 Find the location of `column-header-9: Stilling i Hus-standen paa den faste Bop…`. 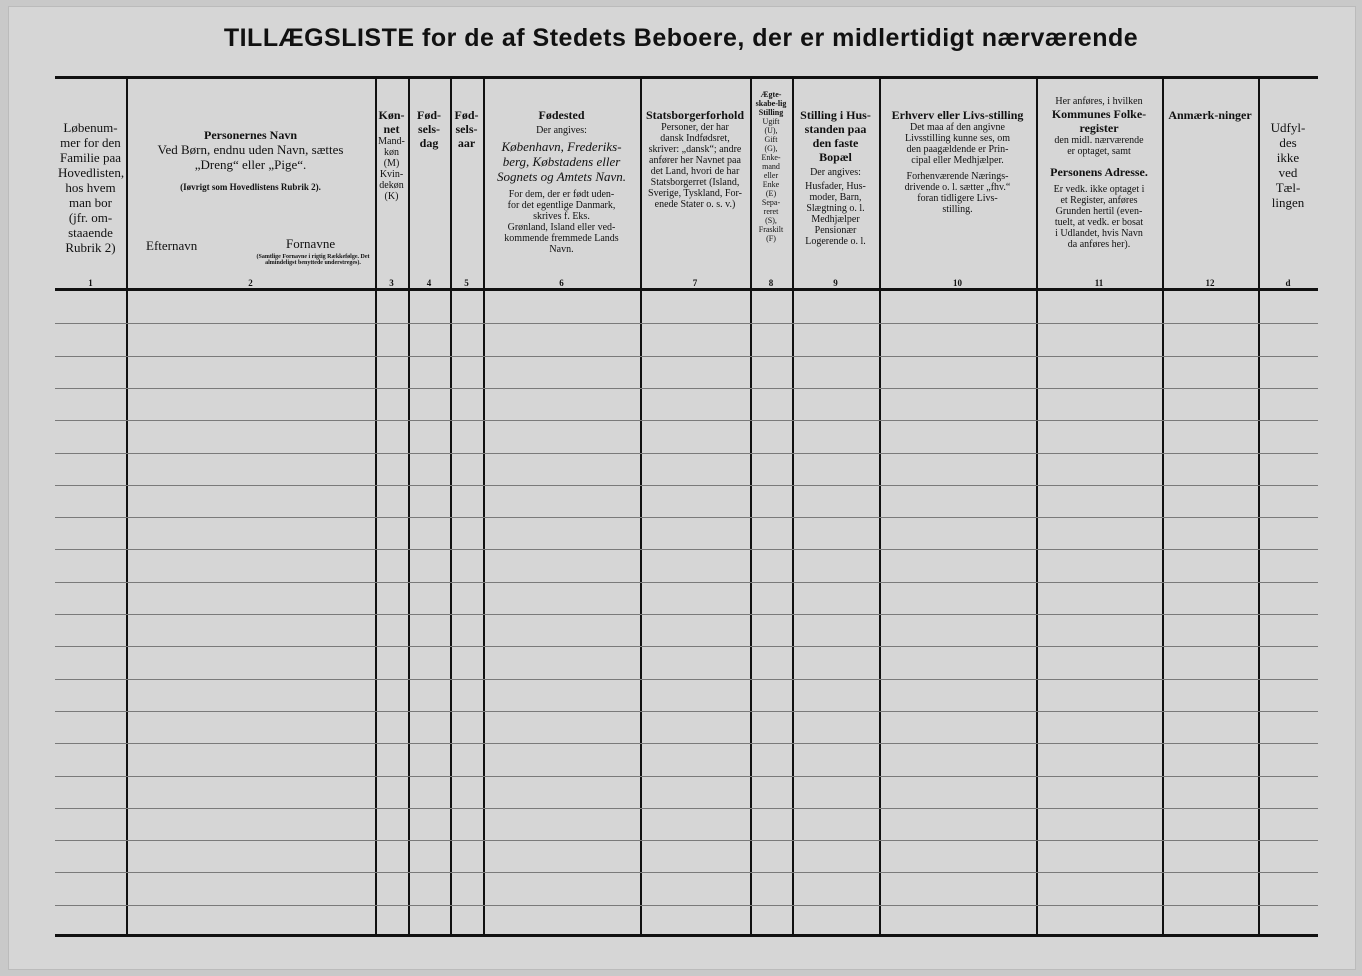

column-header-9: Stilling i Hus-standen paa den faste Bop… is located at coordinates (835, 184).